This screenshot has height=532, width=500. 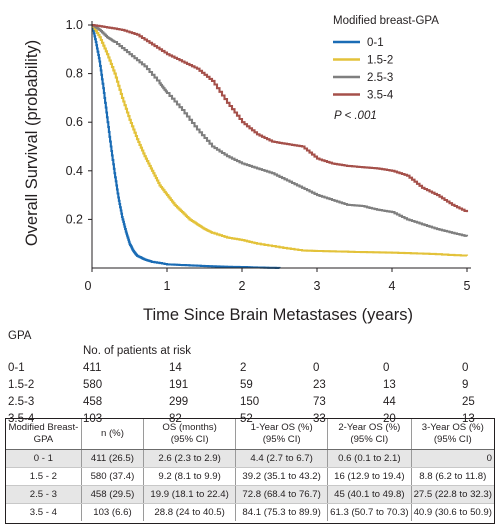 What do you see at coordinates (16, 368) in the screenshot?
I see `risk-gpa: 0-1` at bounding box center [16, 368].